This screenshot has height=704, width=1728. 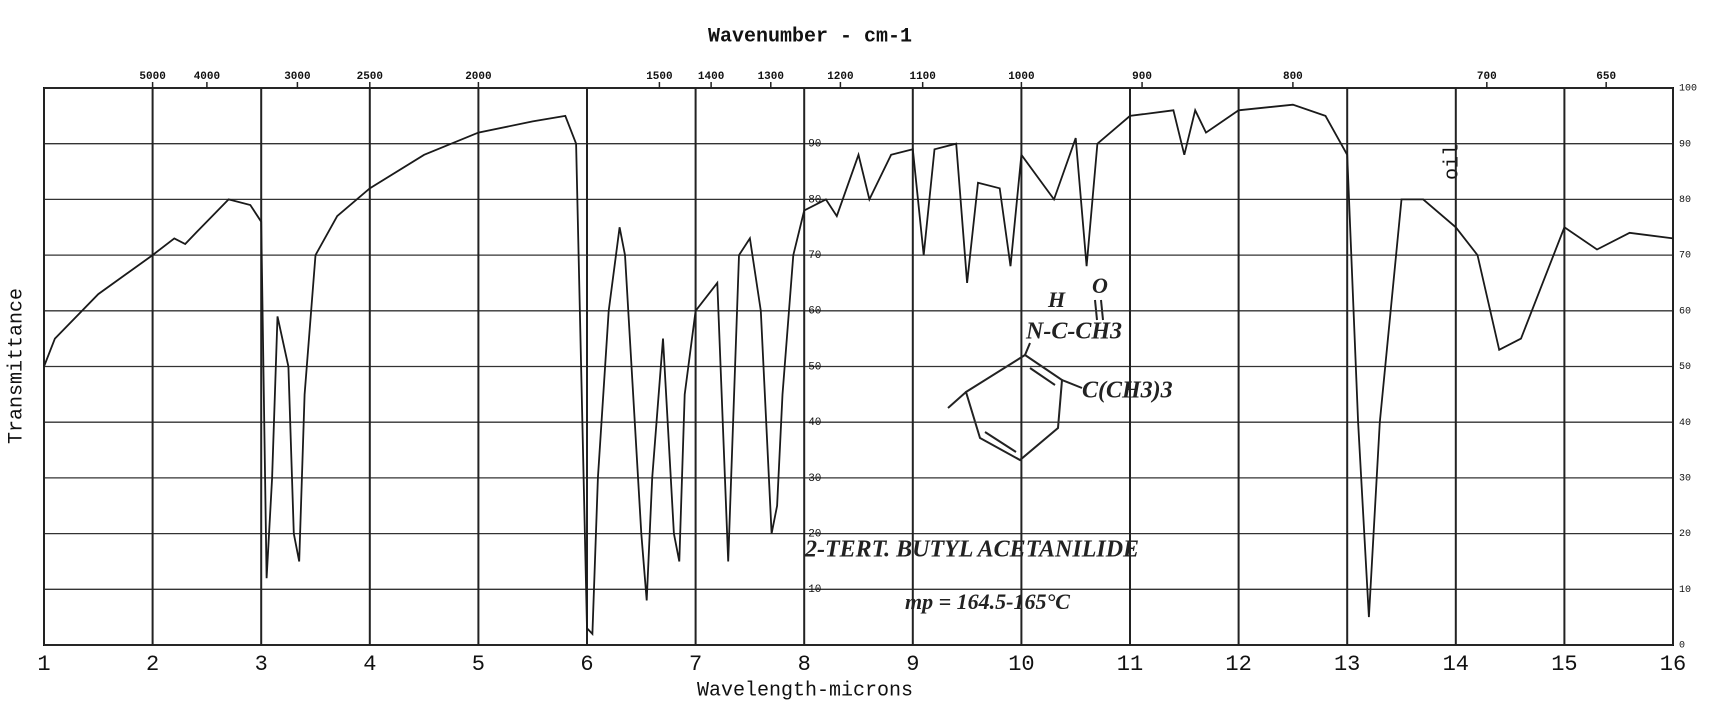 I want to click on x-tick-label: 14, so click(x=1456, y=664).